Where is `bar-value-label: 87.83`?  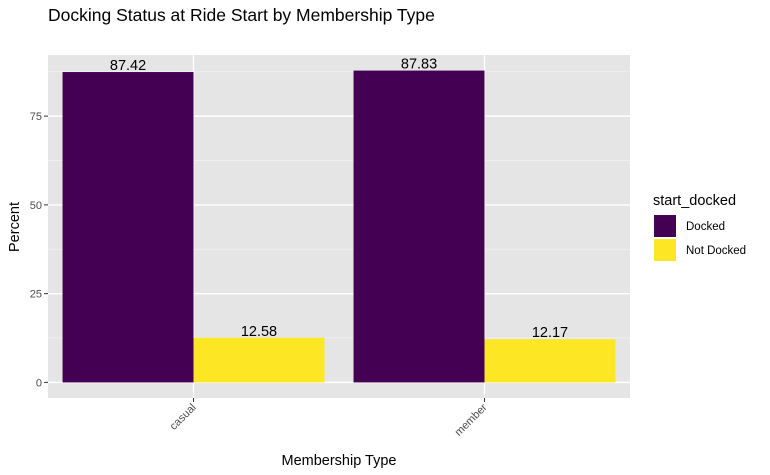
bar-value-label: 87.83 is located at coordinates (419, 65).